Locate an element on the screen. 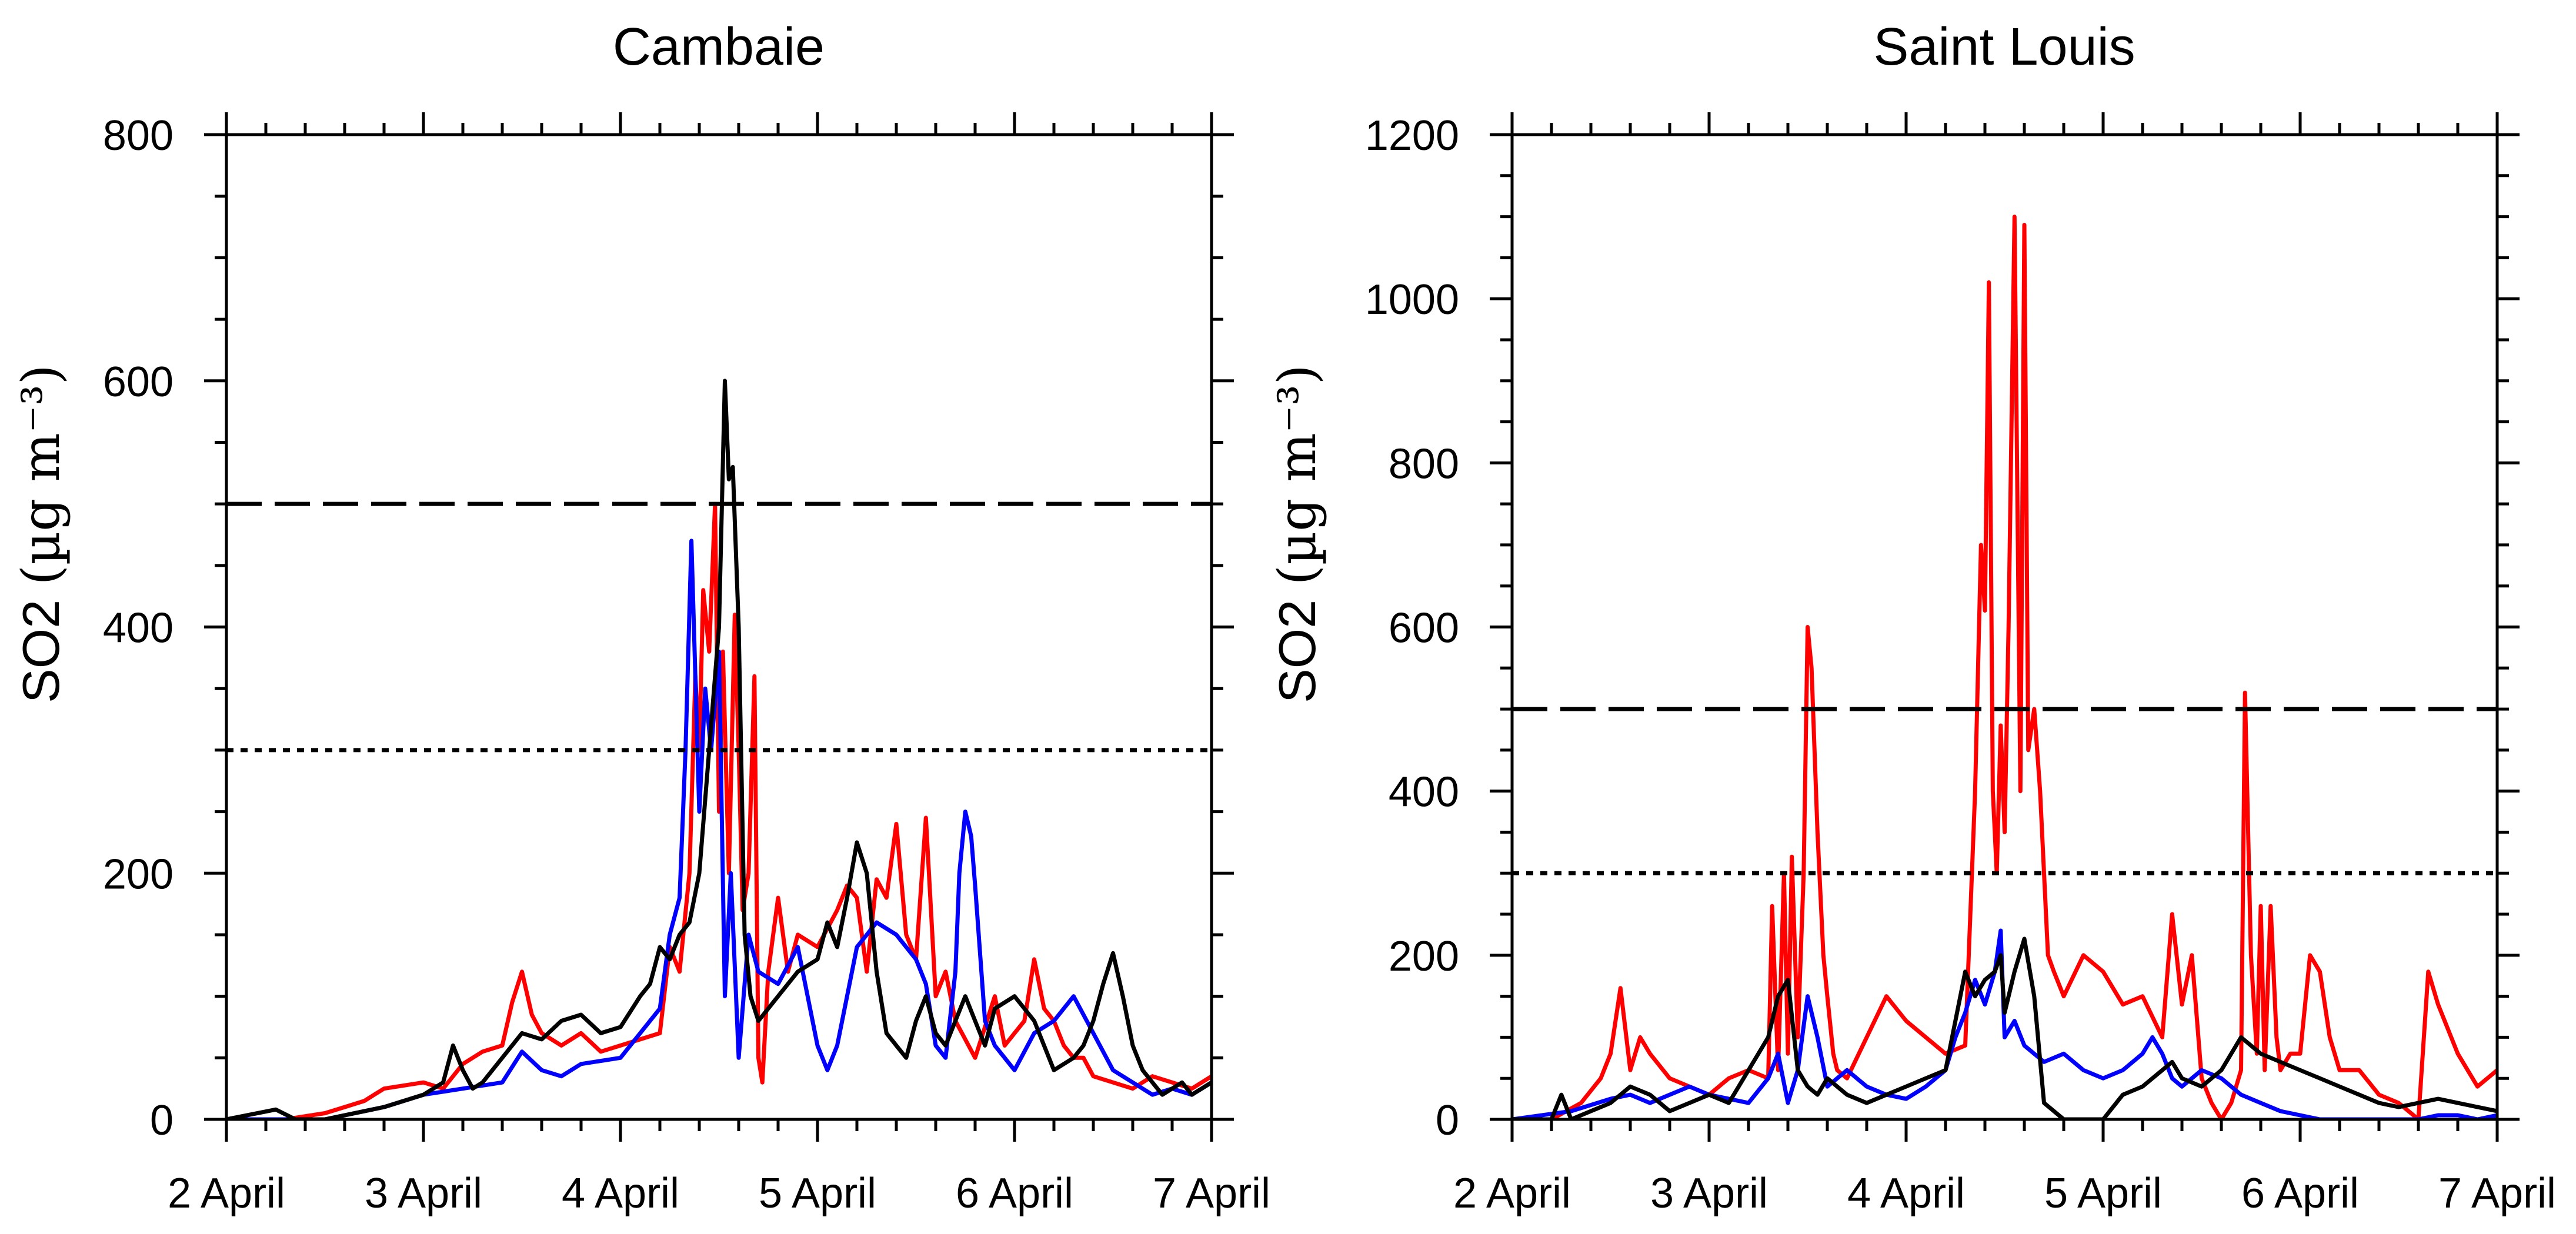 Image resolution: width=2576 pixels, height=1234 pixels. series-line-black is located at coordinates (2004, 1028).